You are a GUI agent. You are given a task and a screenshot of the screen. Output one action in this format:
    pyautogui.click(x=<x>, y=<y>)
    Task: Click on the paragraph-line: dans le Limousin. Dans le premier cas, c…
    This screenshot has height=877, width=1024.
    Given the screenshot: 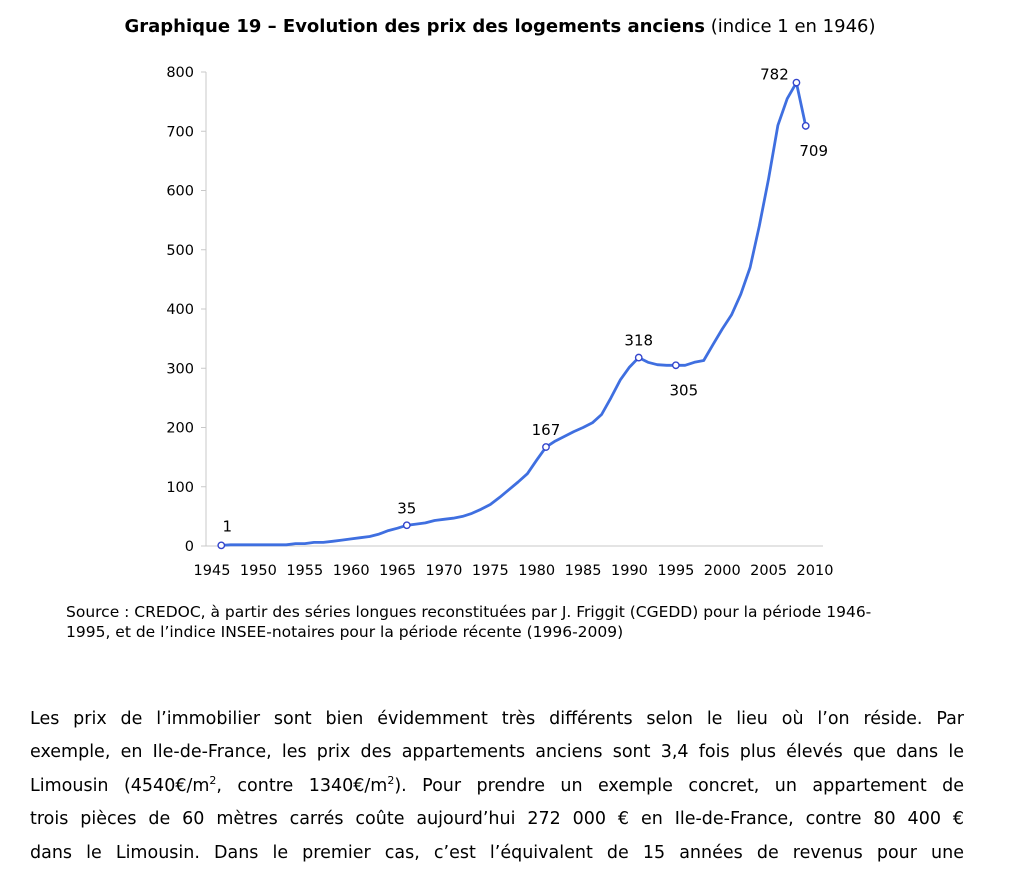 What is the action you would take?
    pyautogui.click(x=497, y=852)
    